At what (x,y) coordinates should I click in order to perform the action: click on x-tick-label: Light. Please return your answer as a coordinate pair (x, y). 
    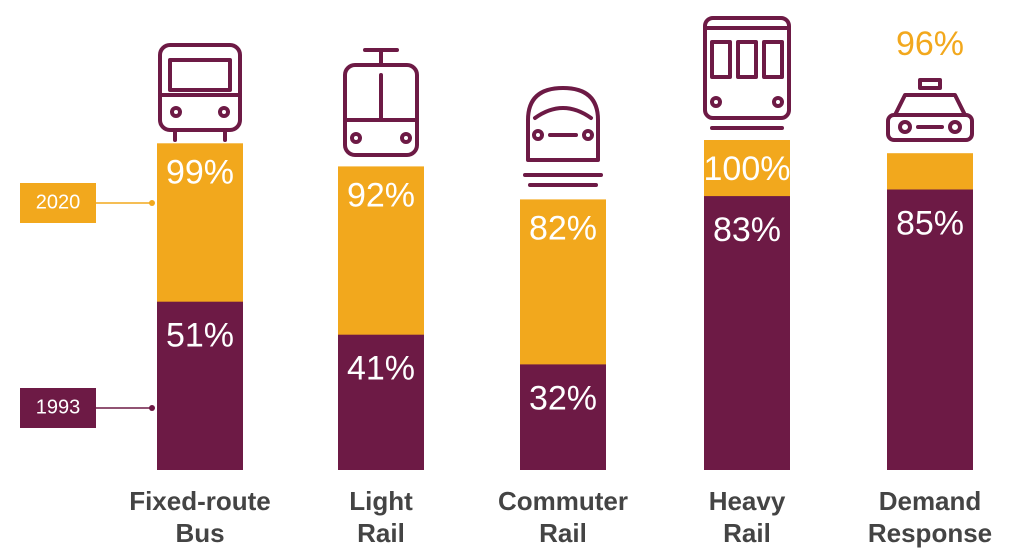
    Looking at the image, I should click on (381, 501).